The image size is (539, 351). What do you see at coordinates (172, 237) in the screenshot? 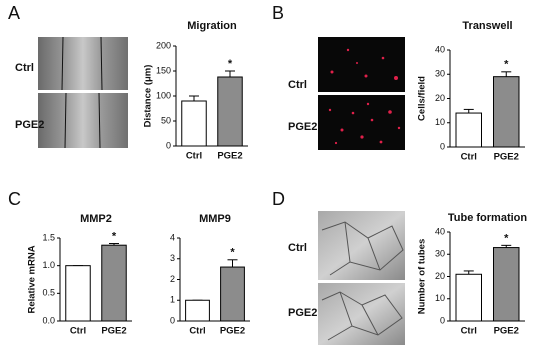
I see `y-tick-label: 4` at bounding box center [172, 237].